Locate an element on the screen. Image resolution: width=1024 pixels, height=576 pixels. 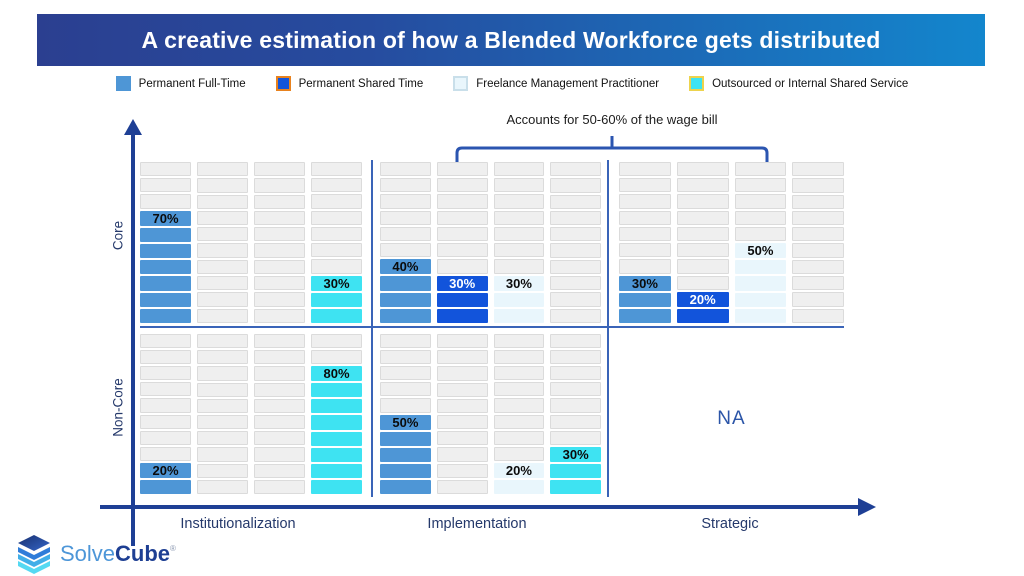
bracket-icon is located at coordinates (612, 149).